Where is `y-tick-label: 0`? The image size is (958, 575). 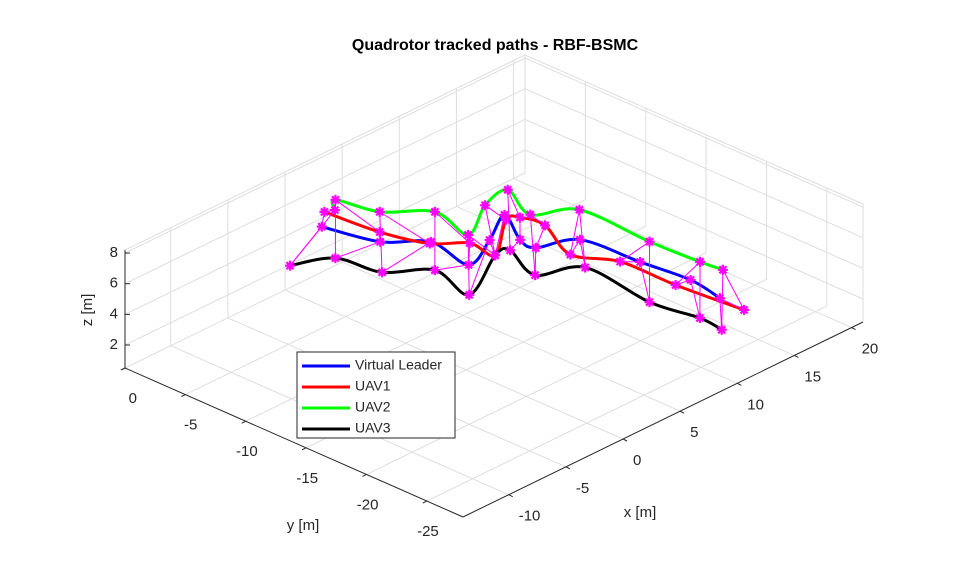
y-tick-label: 0 is located at coordinates (133, 398).